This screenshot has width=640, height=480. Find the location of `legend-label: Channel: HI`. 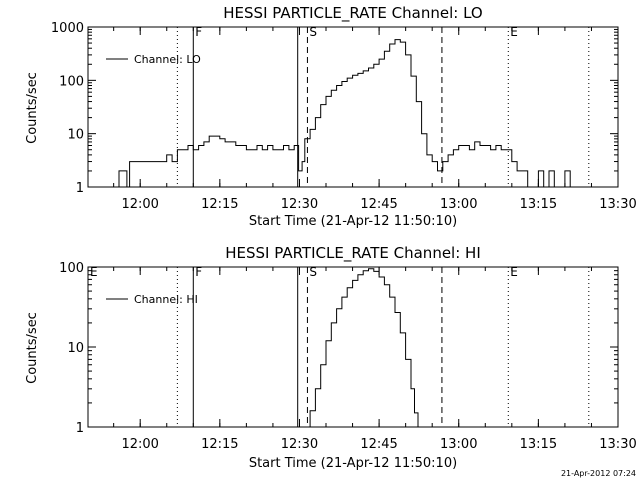

legend-label: Channel: HI is located at coordinates (166, 299).